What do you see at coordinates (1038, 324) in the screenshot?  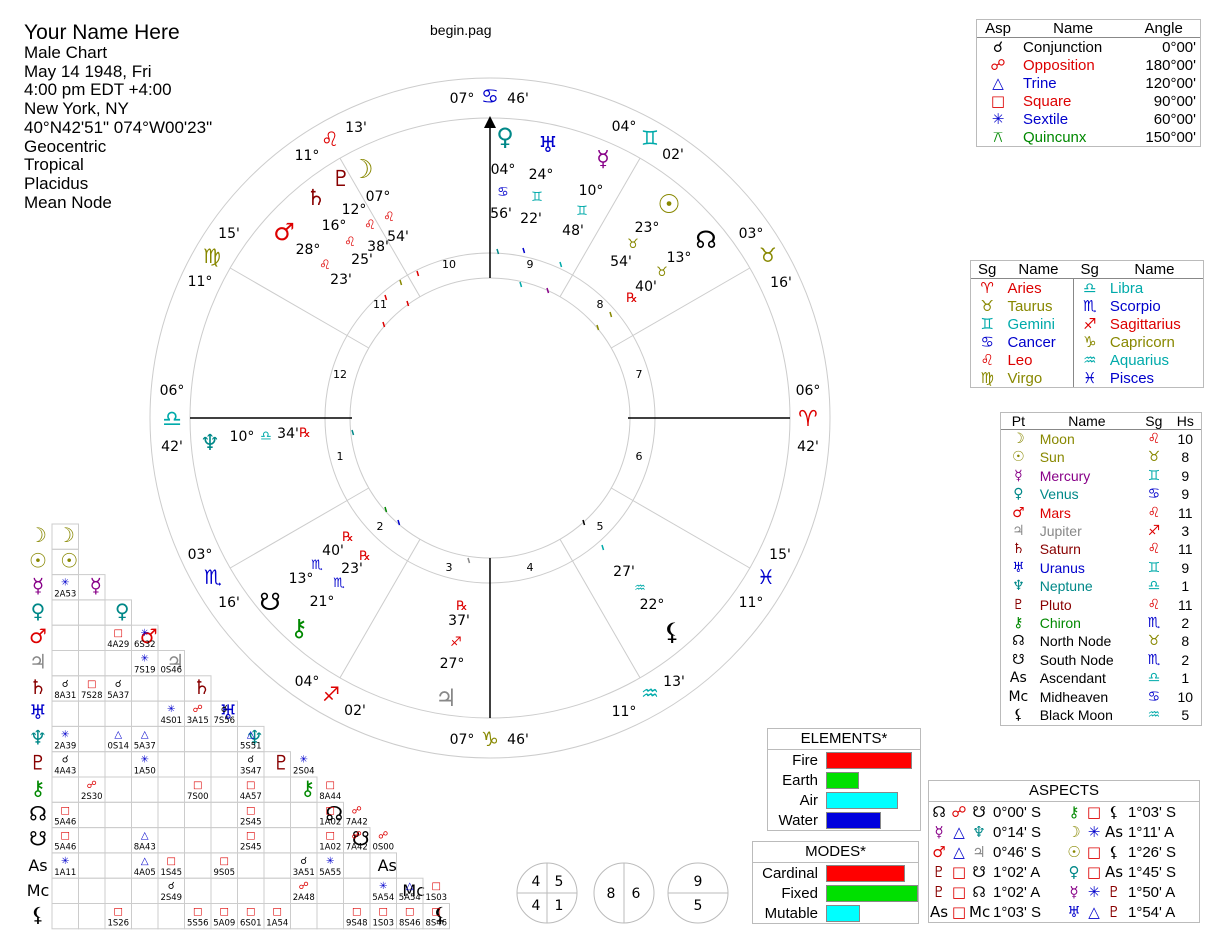 I see `sign-name: Gemini` at bounding box center [1038, 324].